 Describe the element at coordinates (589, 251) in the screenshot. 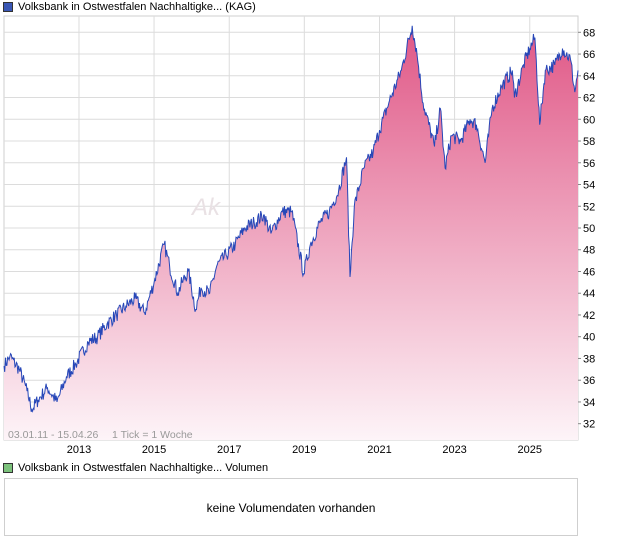

I see `y-tick-label: 48` at that location.